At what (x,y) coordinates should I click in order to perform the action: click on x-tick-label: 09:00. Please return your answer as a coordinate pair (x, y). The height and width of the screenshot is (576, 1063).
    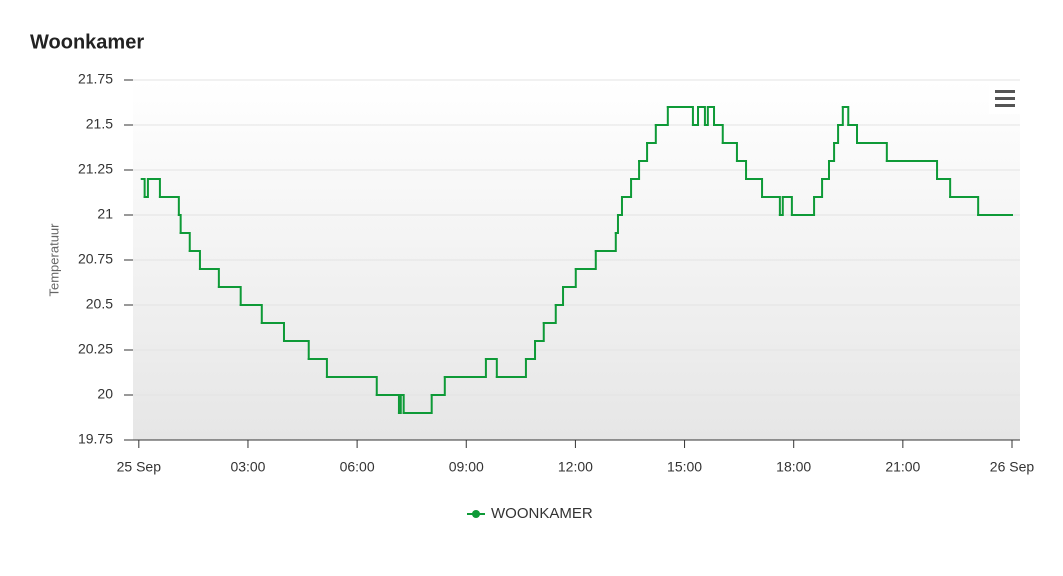
    Looking at the image, I should click on (466, 467).